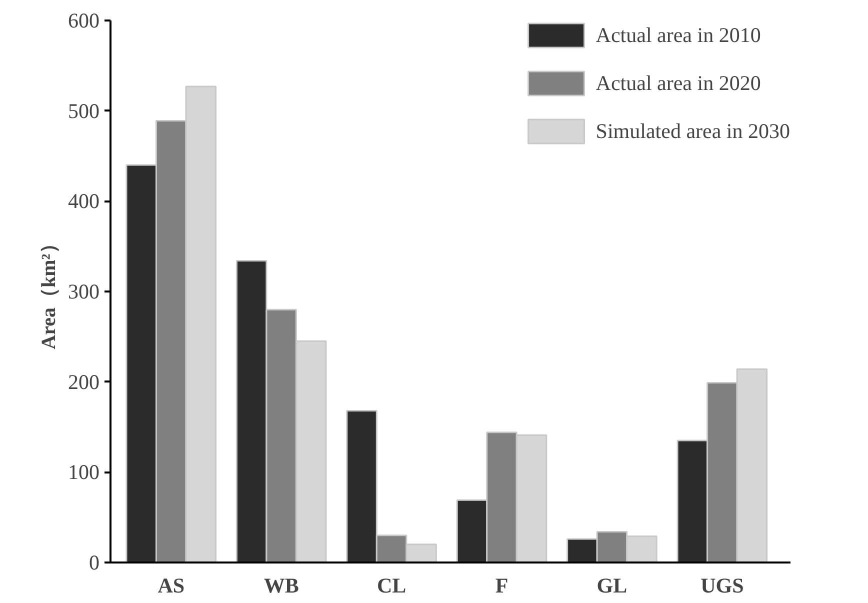 The width and height of the screenshot is (868, 603). What do you see at coordinates (391, 586) in the screenshot?
I see `x-tick-label: CL` at bounding box center [391, 586].